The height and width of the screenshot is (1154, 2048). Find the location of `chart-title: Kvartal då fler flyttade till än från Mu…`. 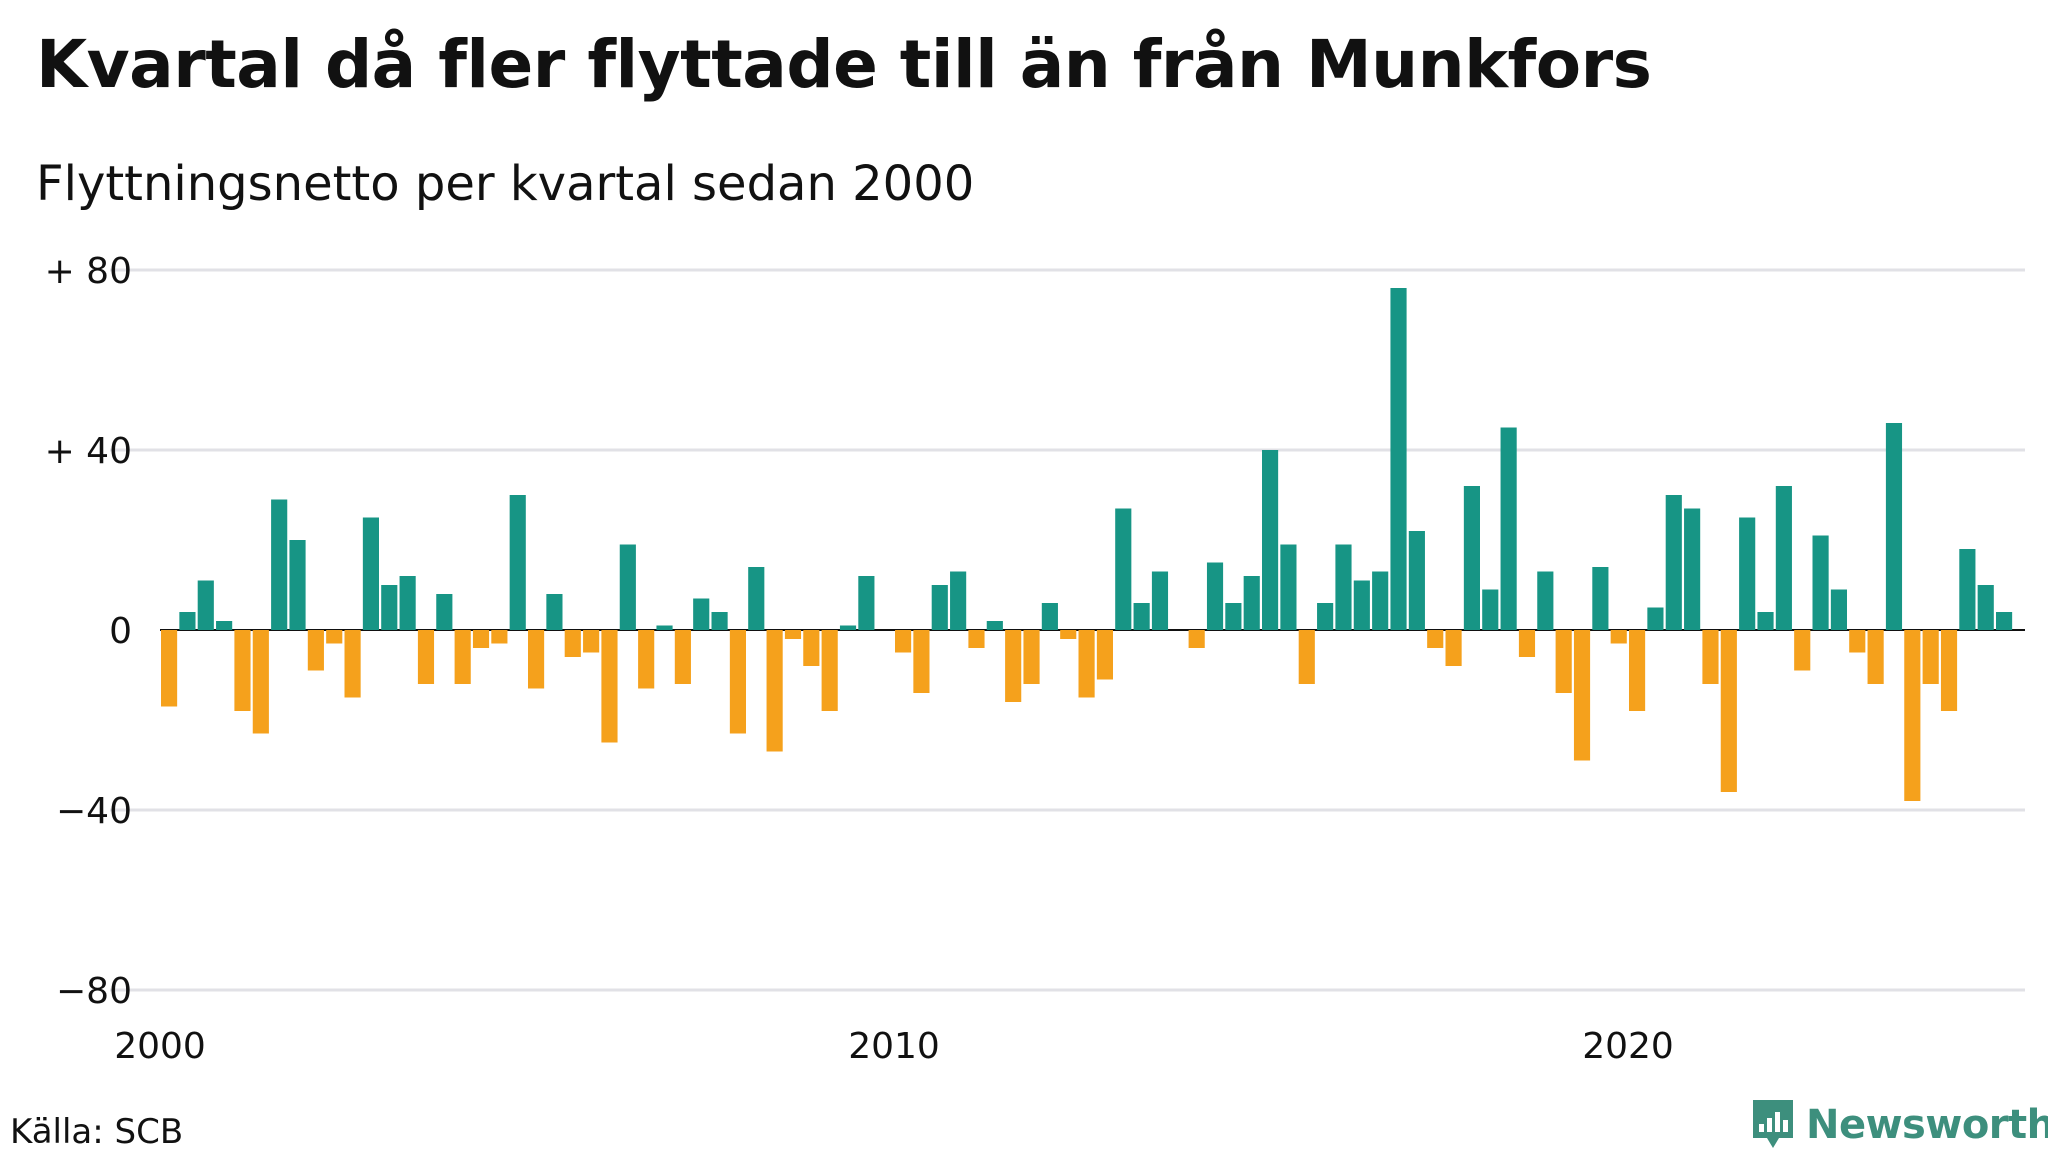

chart-title: Kvartal då fler flyttade till än från Mu… is located at coordinates (844, 64).